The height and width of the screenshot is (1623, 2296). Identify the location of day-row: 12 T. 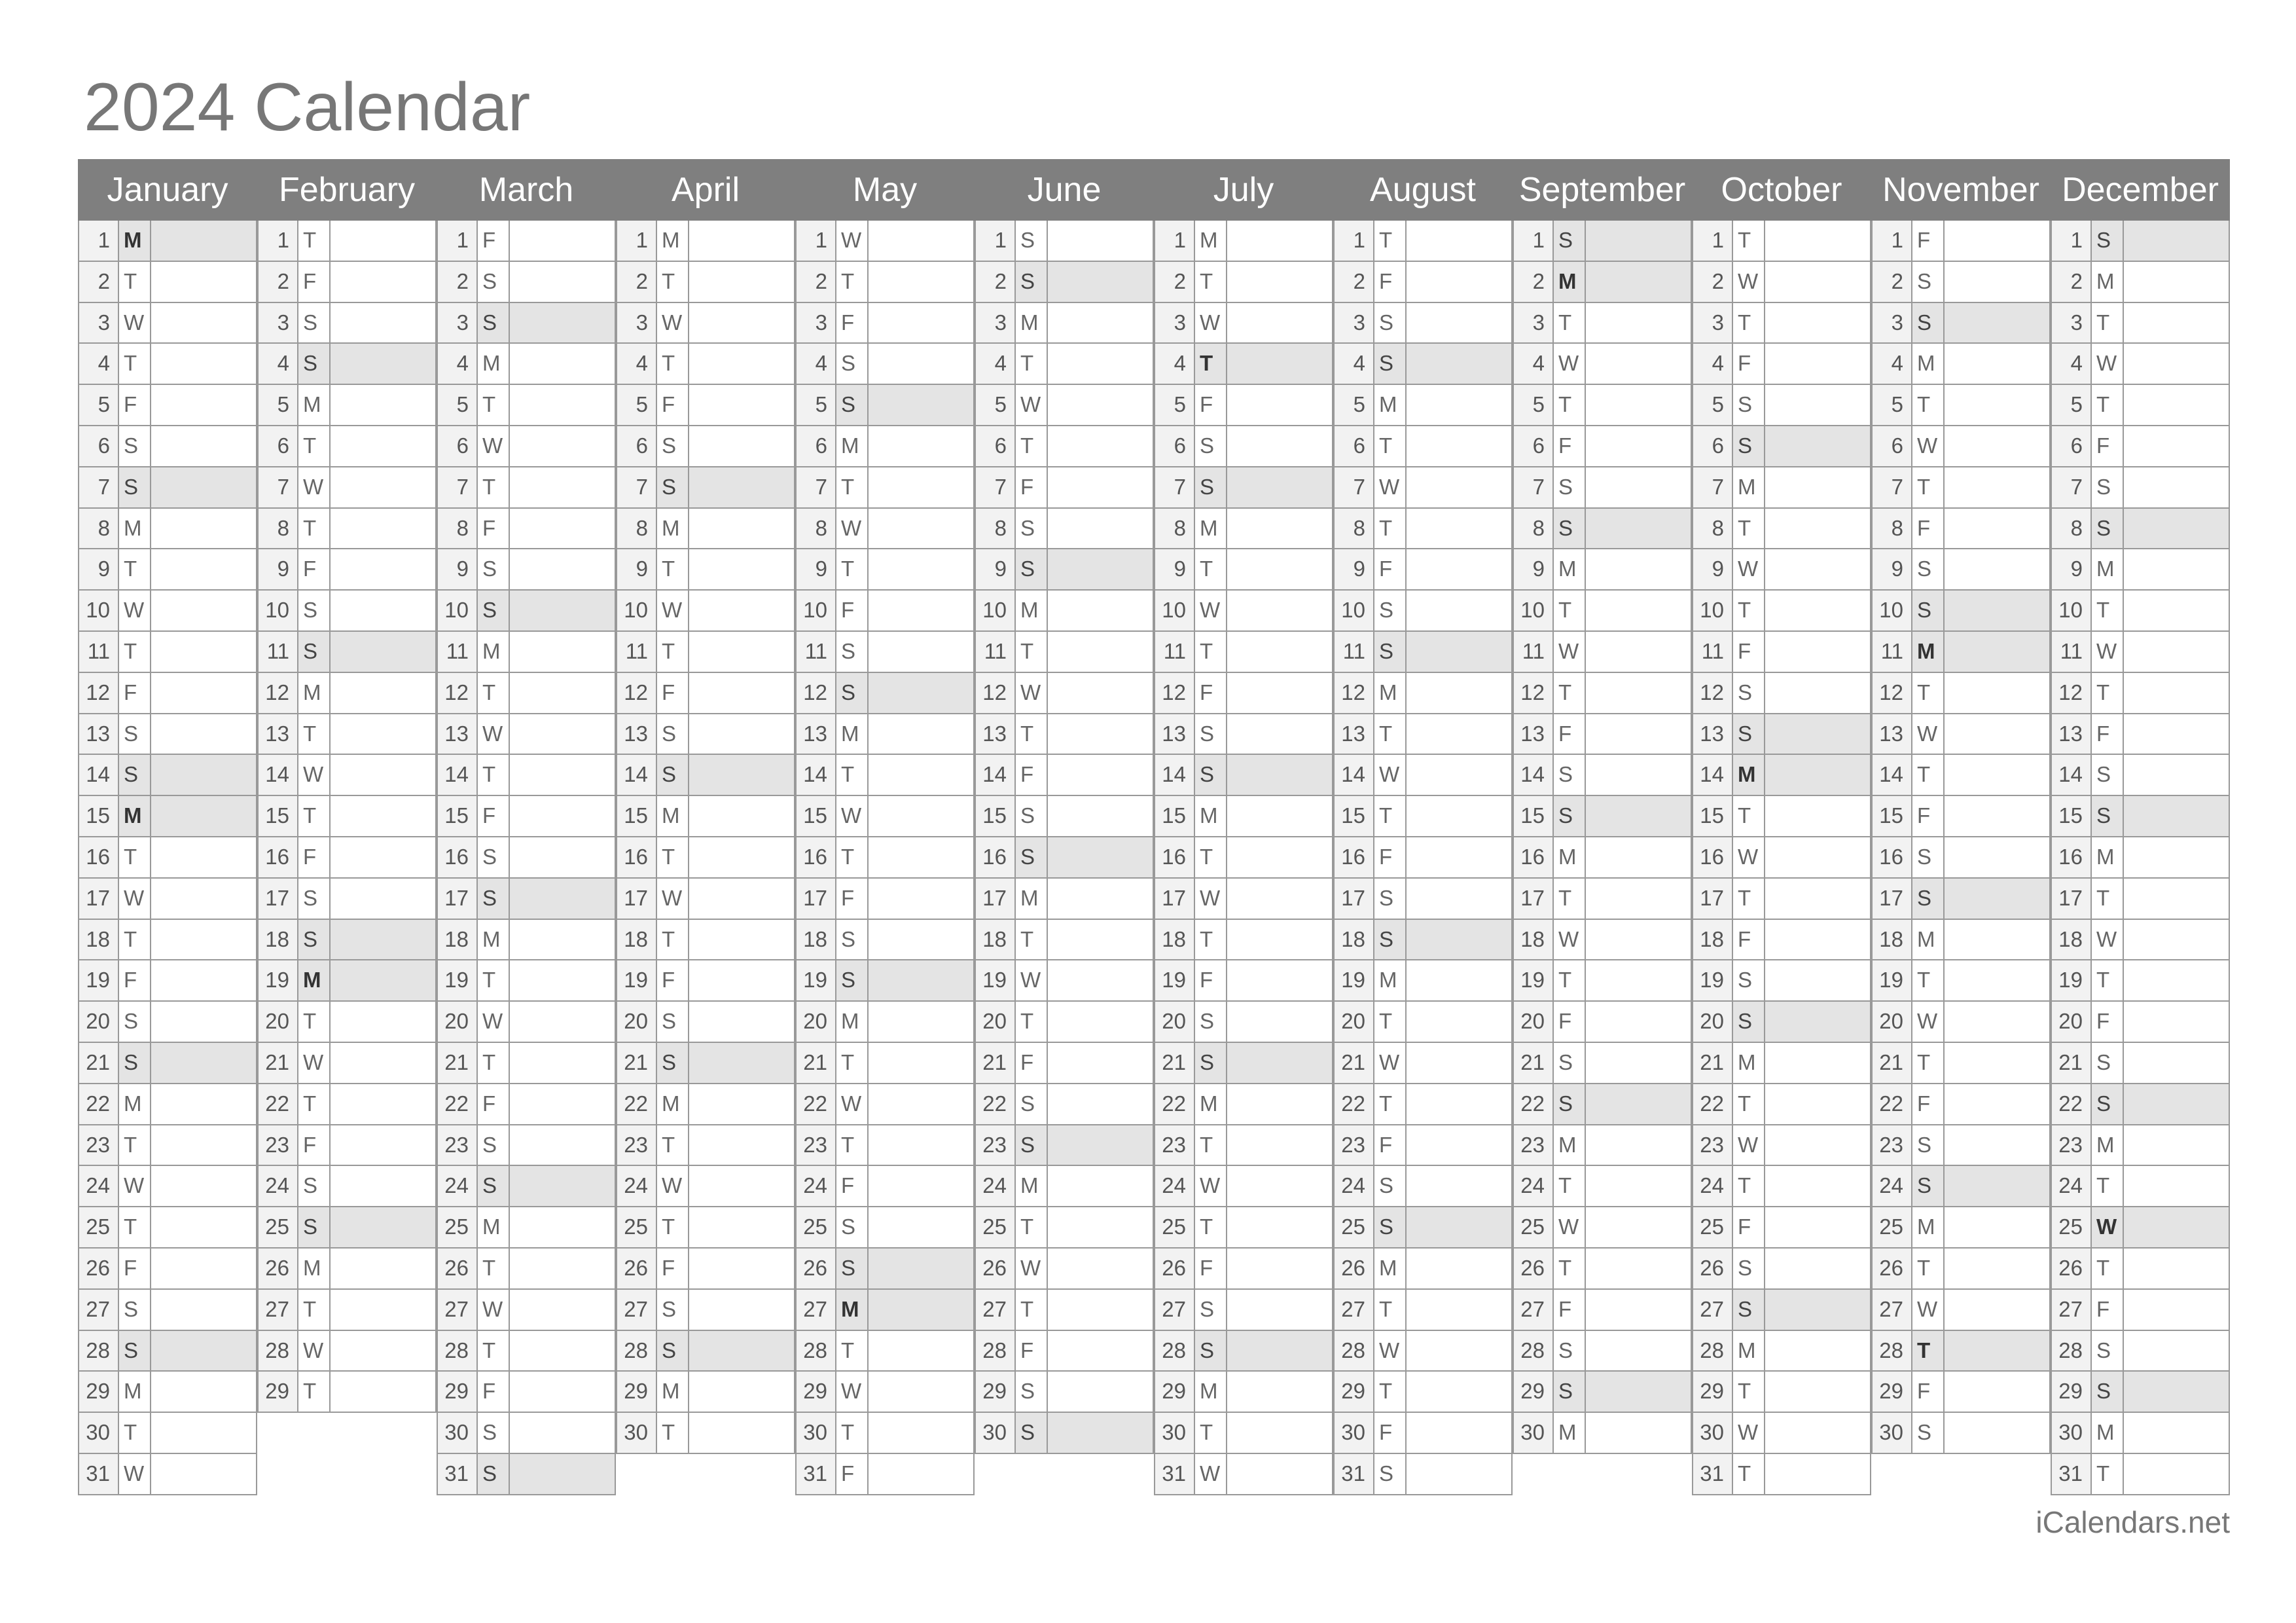
(1961, 693).